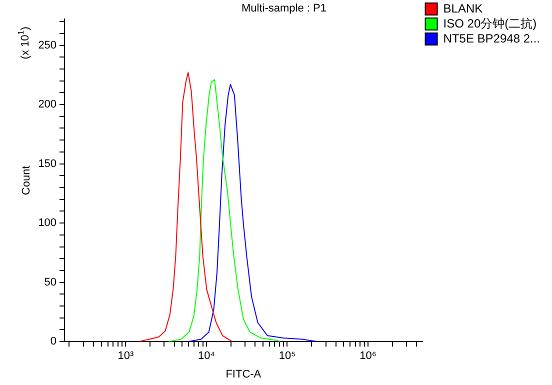 This screenshot has width=552, height=385. What do you see at coordinates (50, 282) in the screenshot?
I see `y-tick-label: 50` at bounding box center [50, 282].